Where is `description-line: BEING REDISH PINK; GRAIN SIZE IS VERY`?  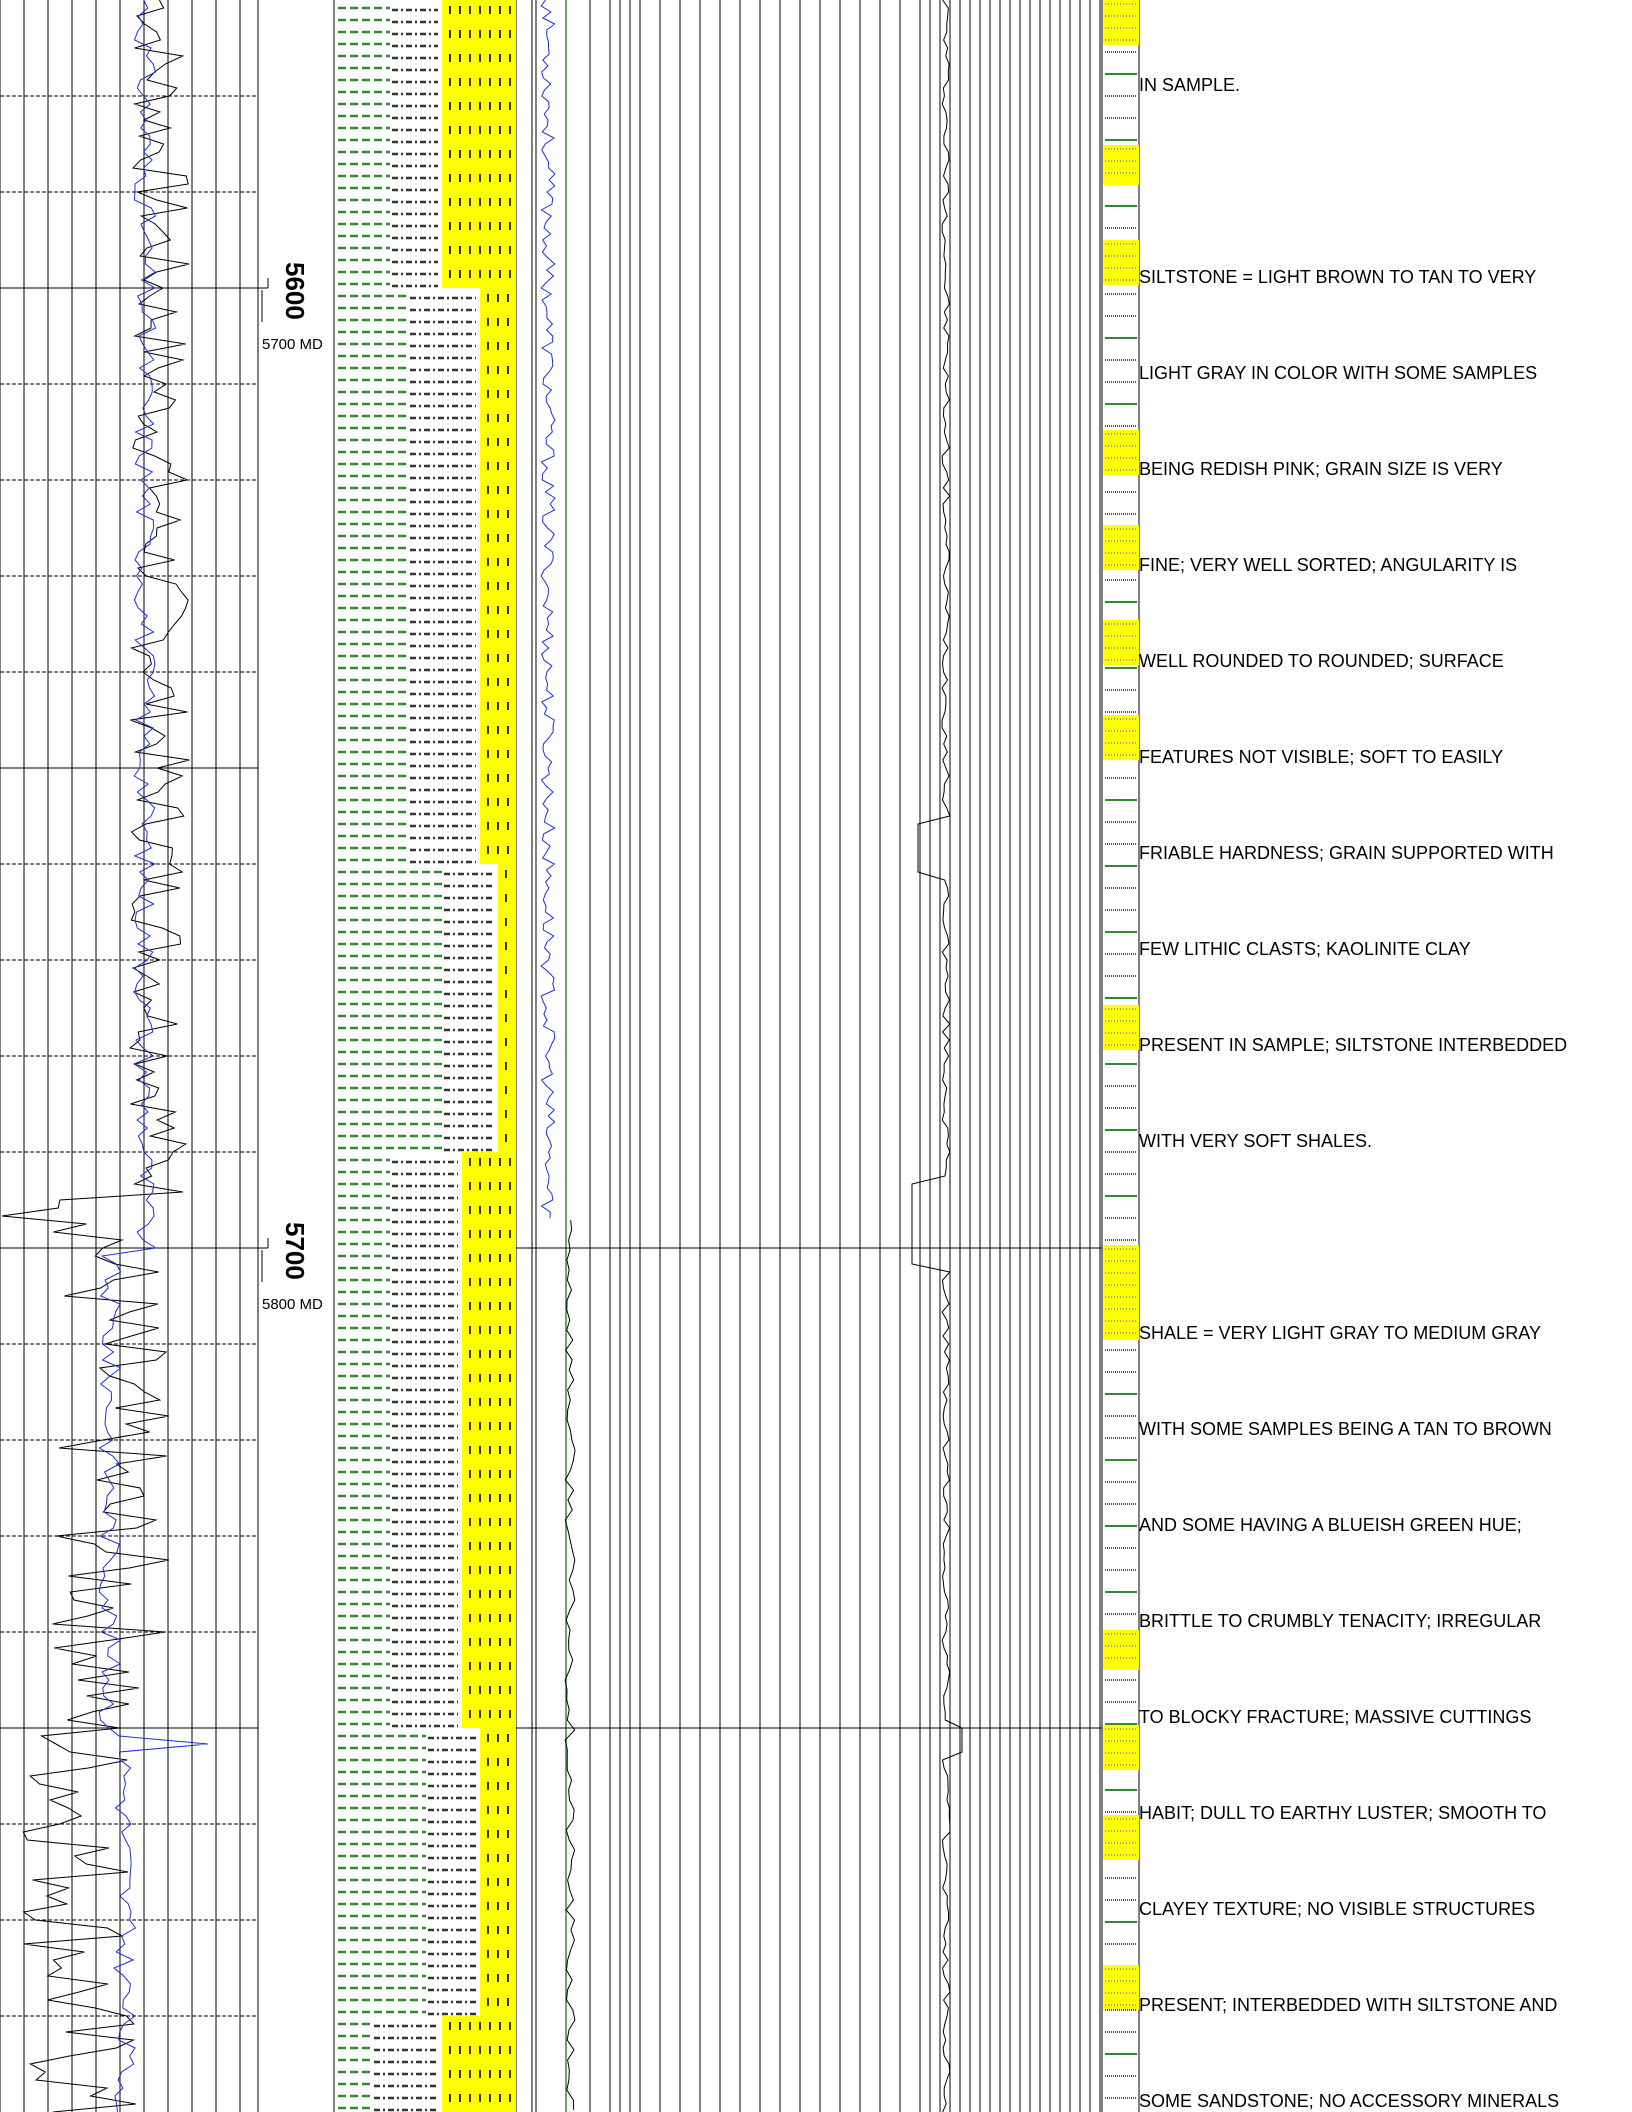
description-line: BEING REDISH PINK; GRAIN SIZE IS VERY is located at coordinates (1321, 469).